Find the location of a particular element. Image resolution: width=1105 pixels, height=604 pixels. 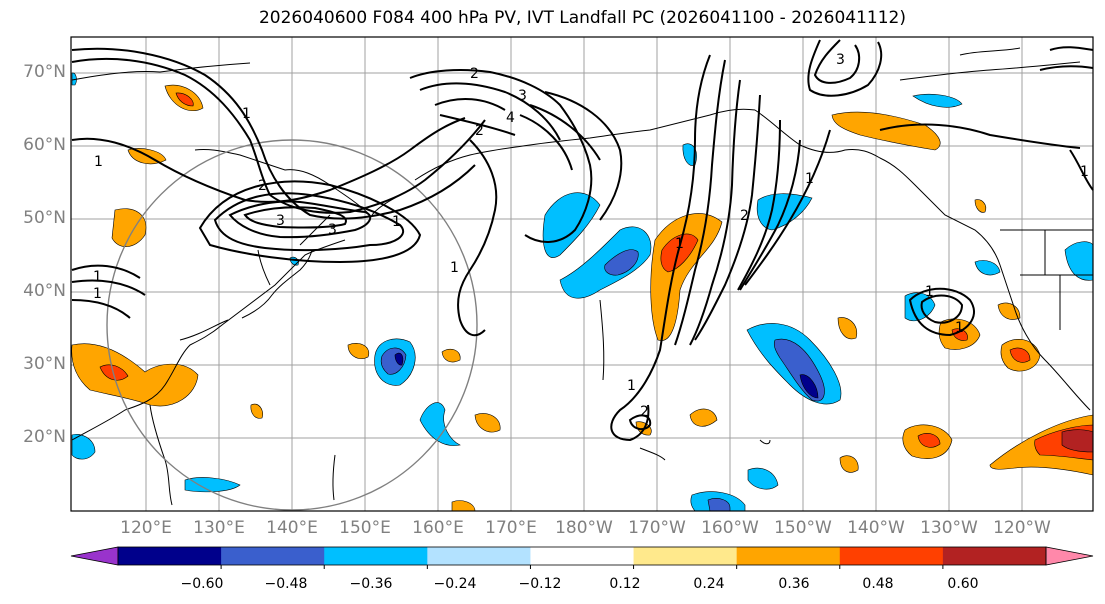

colorbar-extend-low is located at coordinates (94, 556).